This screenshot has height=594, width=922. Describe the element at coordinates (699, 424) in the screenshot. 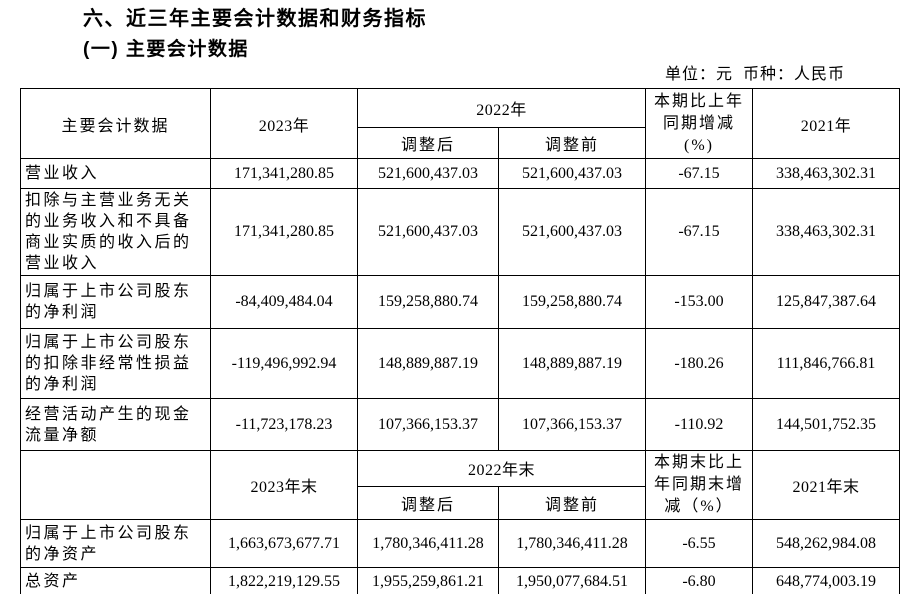

I see `cell-change-pct: -110.92` at that location.